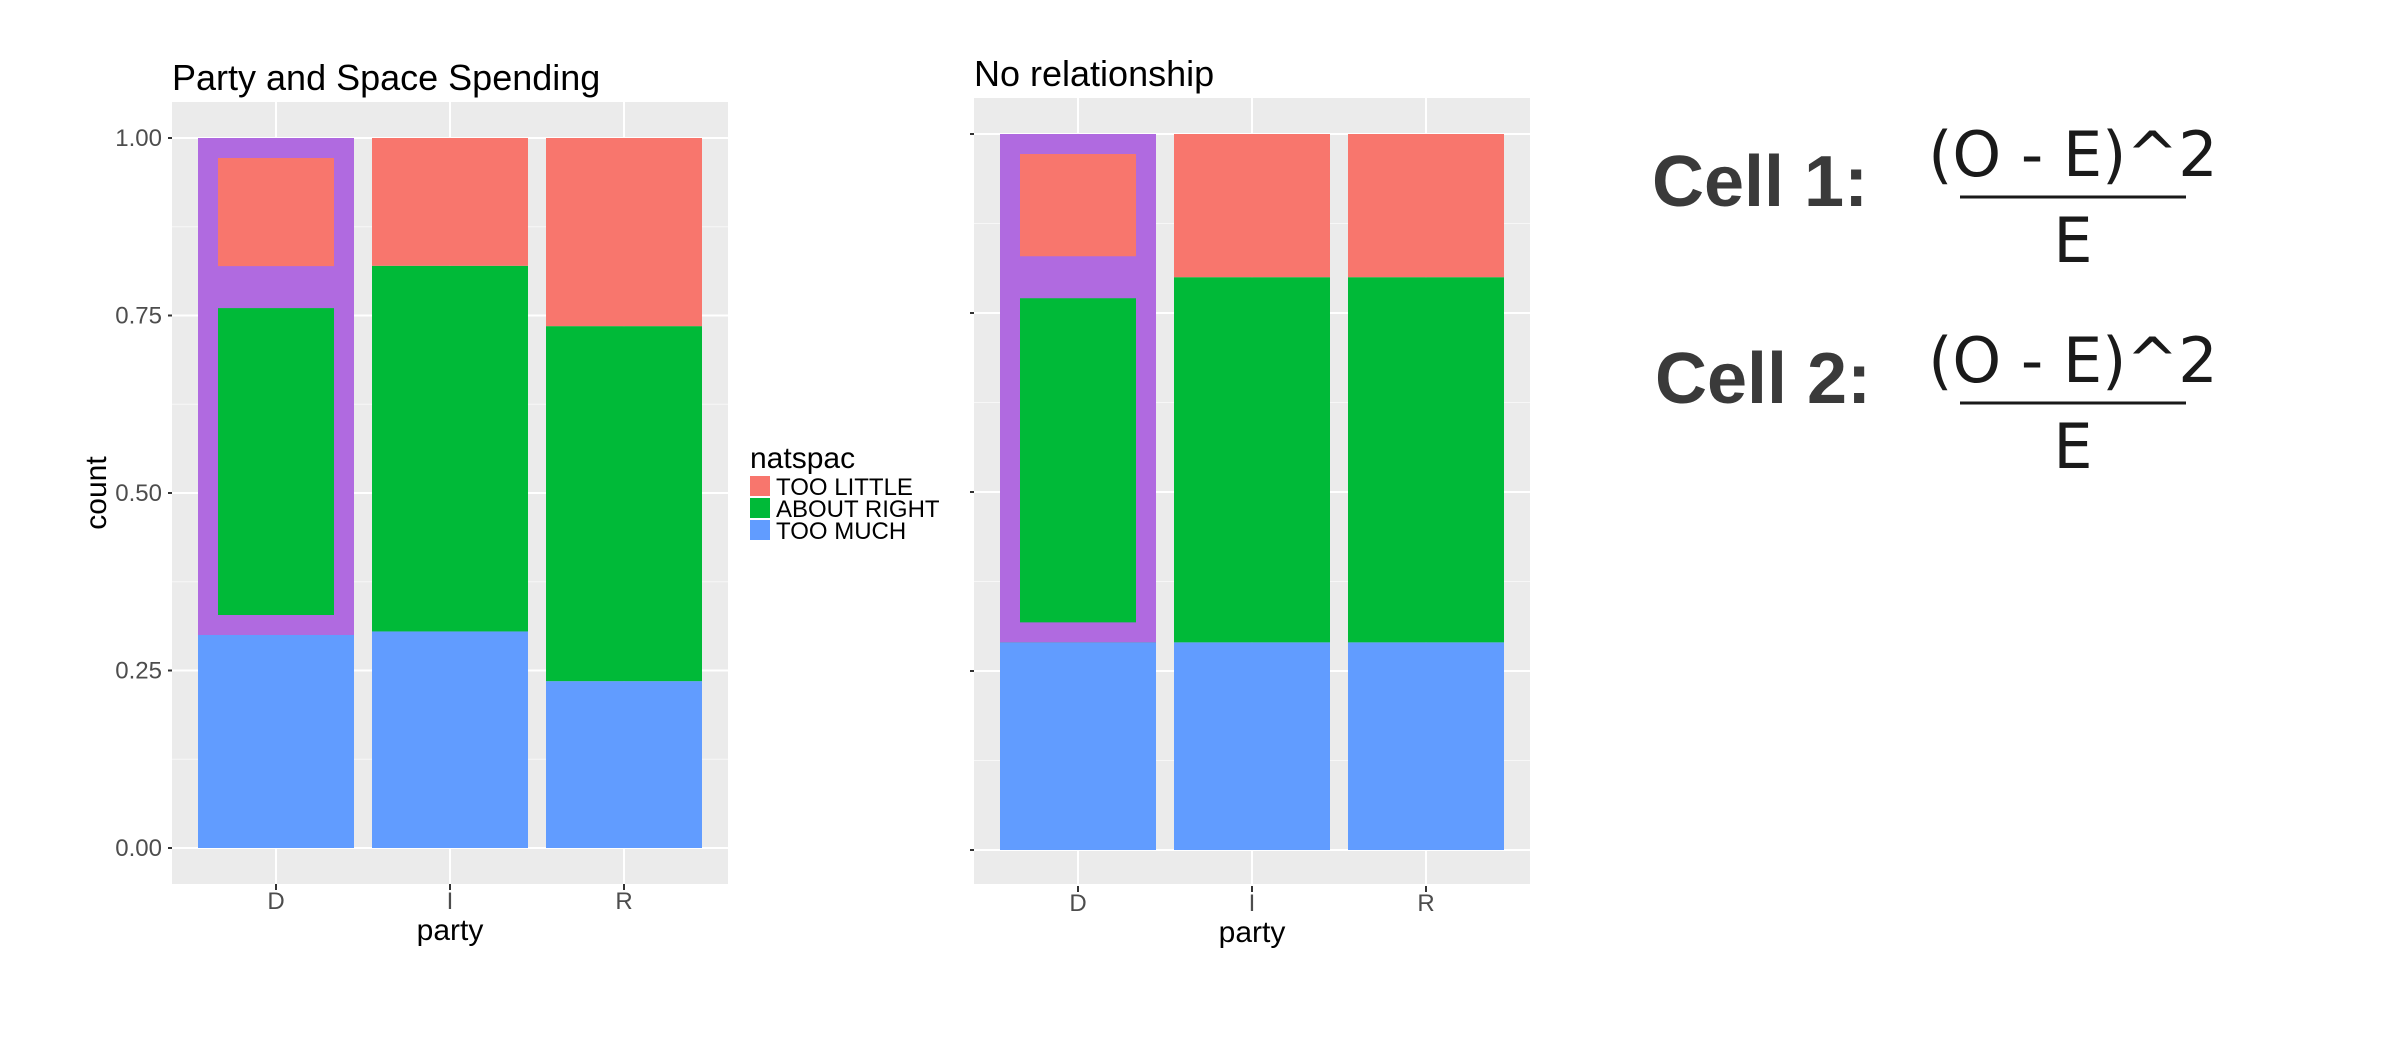 The height and width of the screenshot is (1050, 2400). What do you see at coordinates (1763, 379) in the screenshot?
I see `cell-label: Cell 2:` at bounding box center [1763, 379].